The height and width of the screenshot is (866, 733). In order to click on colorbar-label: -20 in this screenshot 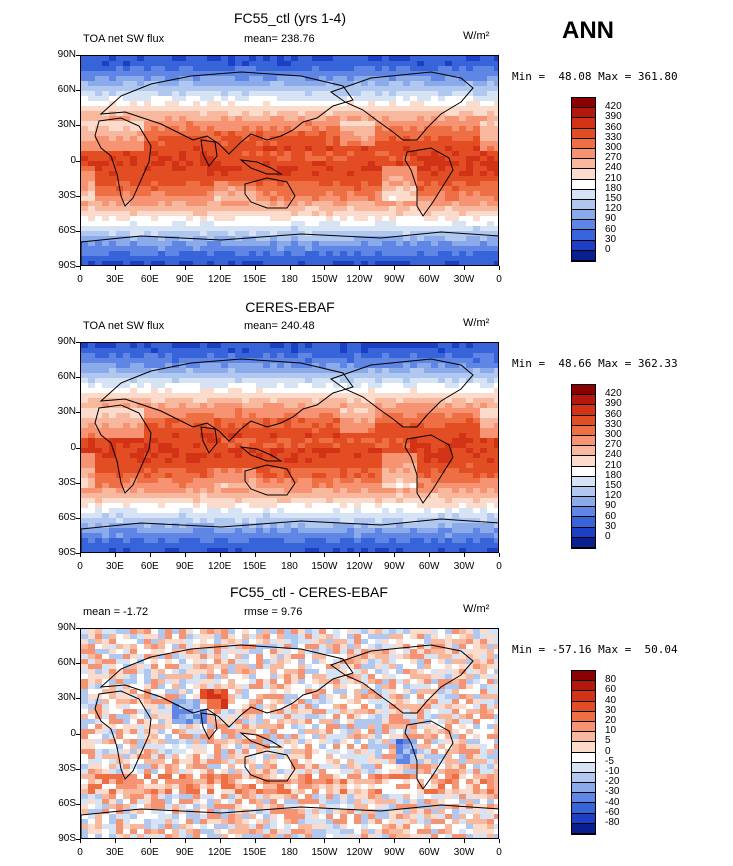, I will do `click(612, 782)`.